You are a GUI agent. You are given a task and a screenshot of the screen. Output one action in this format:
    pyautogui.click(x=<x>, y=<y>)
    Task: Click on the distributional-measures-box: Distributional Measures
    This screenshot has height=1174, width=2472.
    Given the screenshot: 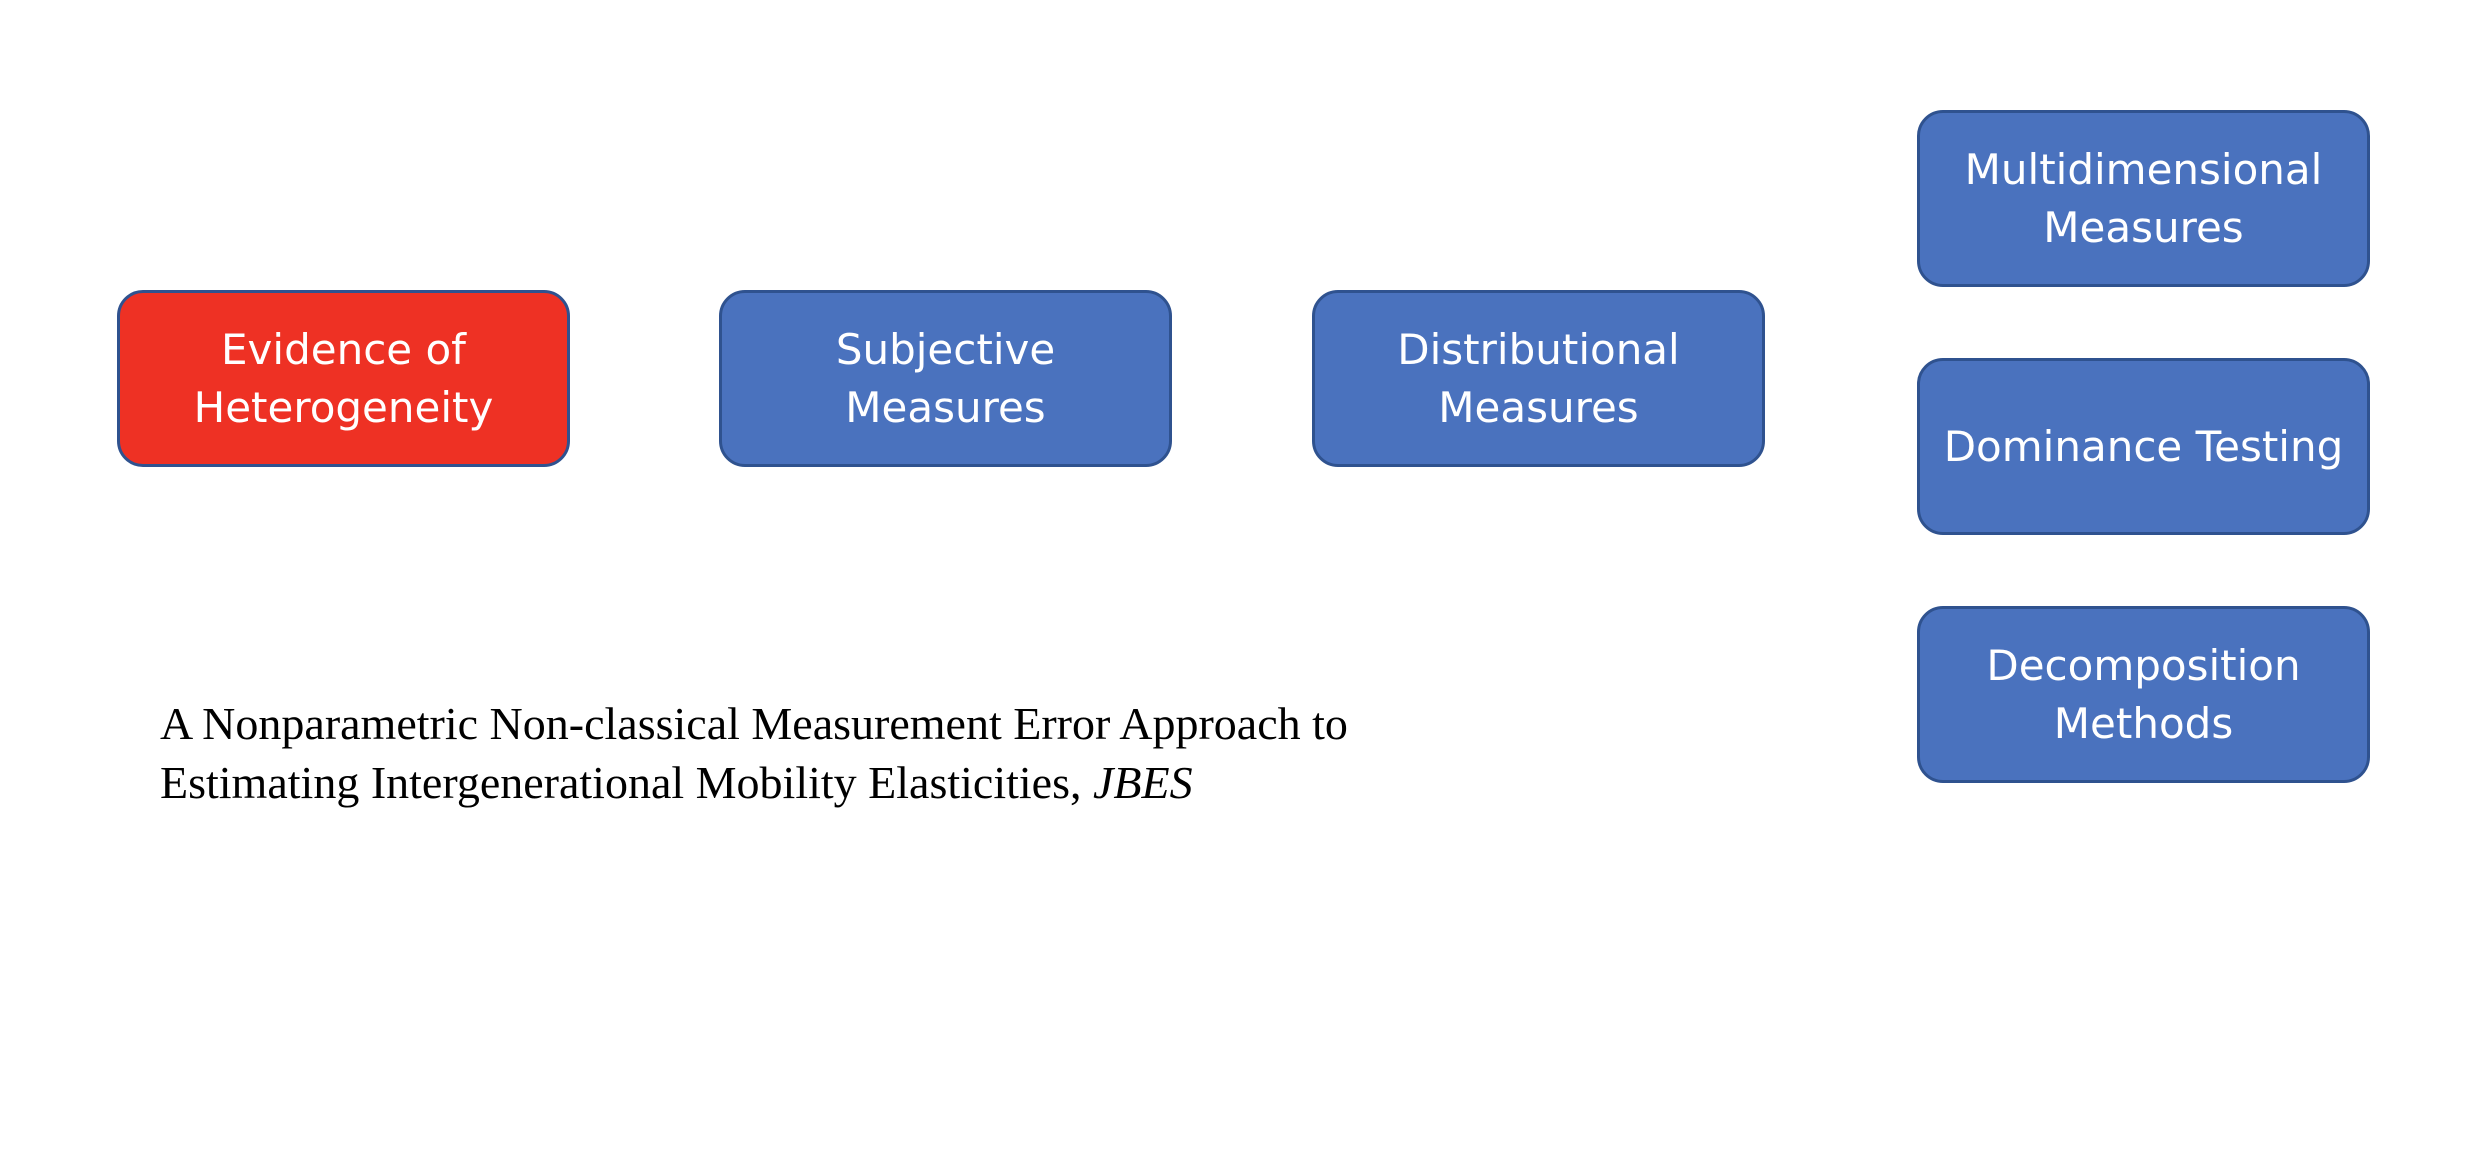 What is the action you would take?
    pyautogui.click(x=1538, y=378)
    